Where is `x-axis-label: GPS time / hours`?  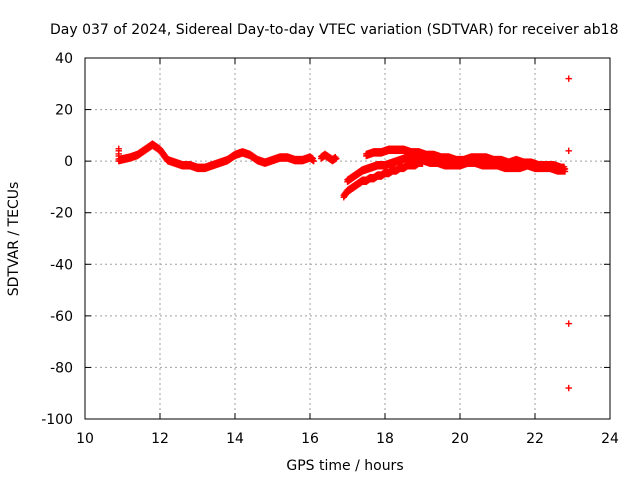 x-axis-label: GPS time / hours is located at coordinates (344, 466).